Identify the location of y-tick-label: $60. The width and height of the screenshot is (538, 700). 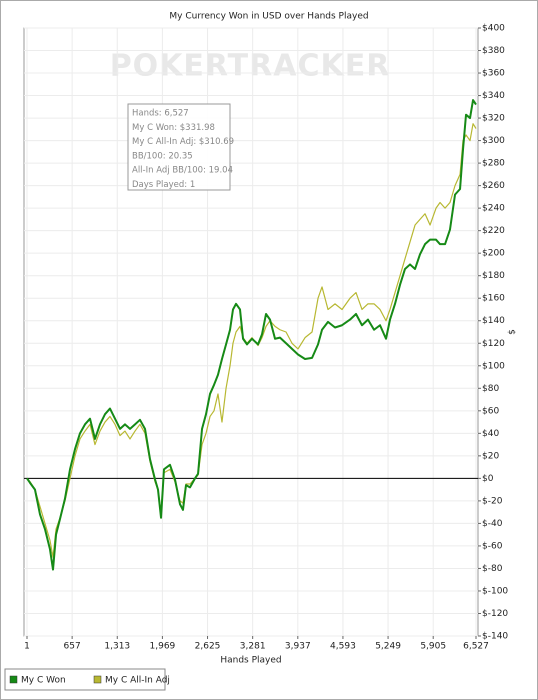
(490, 411).